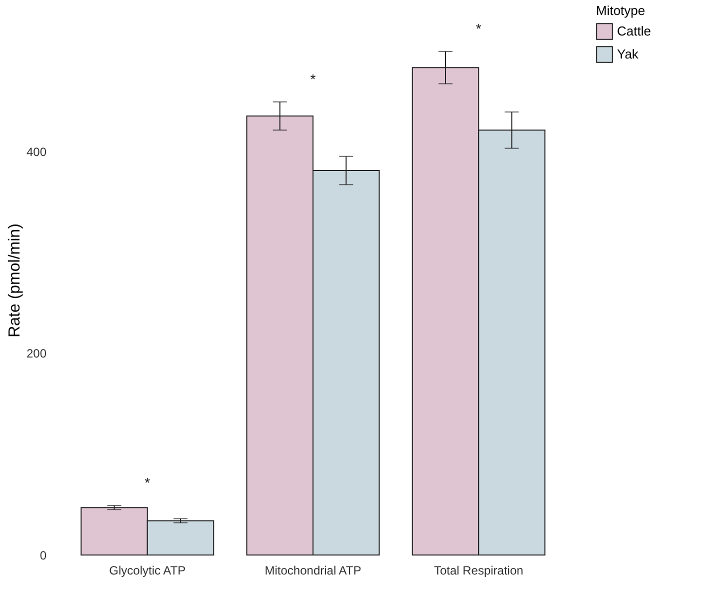 The width and height of the screenshot is (709, 614). What do you see at coordinates (621, 10) in the screenshot?
I see `legend-title: Mitotype` at bounding box center [621, 10].